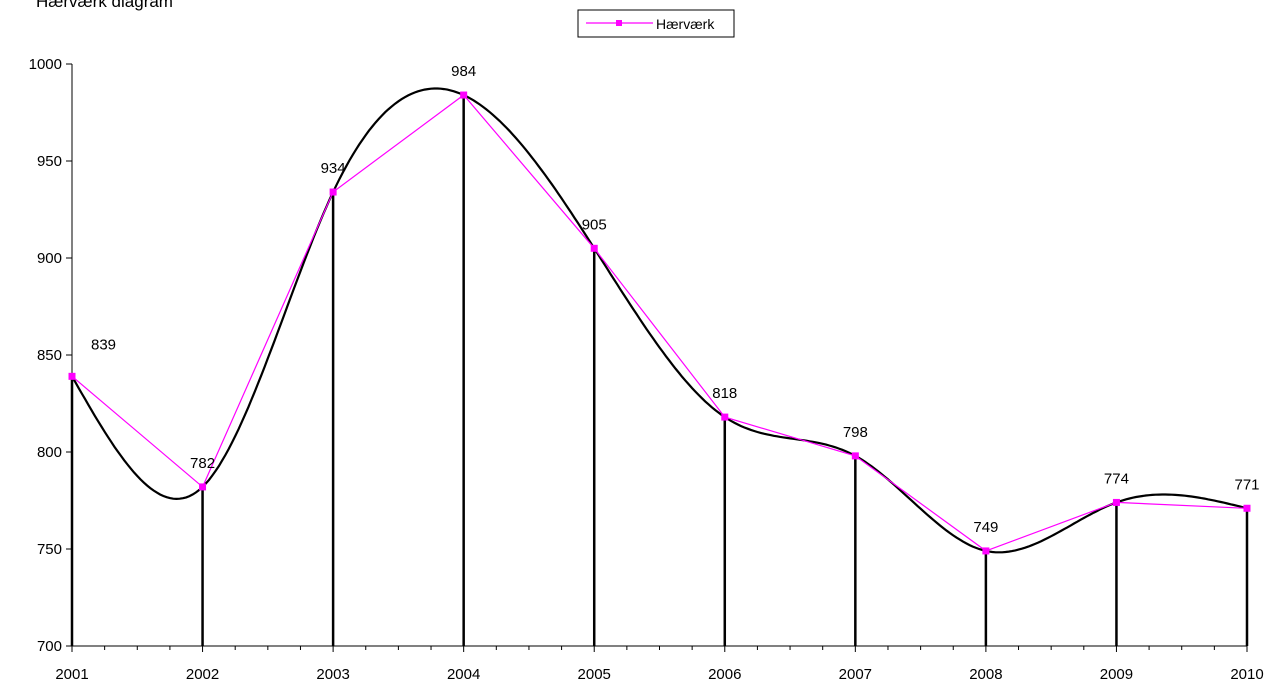 The width and height of the screenshot is (1268, 689). I want to click on y-tick-label: 850, so click(49, 355).